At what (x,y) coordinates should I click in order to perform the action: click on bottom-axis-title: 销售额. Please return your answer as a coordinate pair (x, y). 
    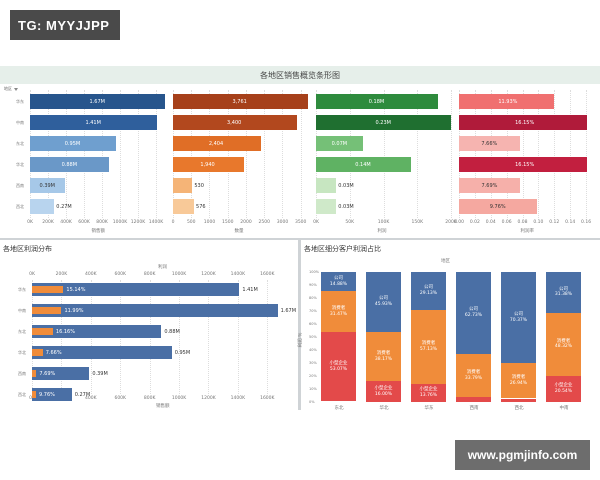
    Looking at the image, I should click on (163, 406).